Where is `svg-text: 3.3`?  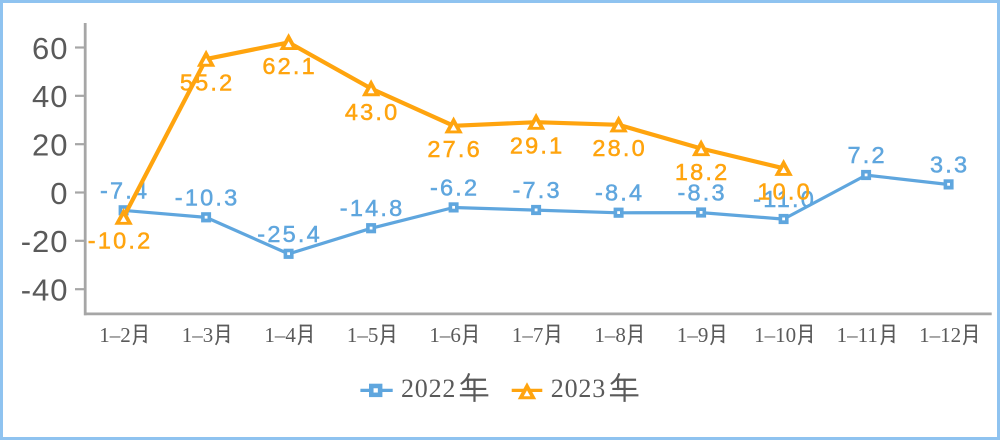
svg-text: 3.3 is located at coordinates (949, 164).